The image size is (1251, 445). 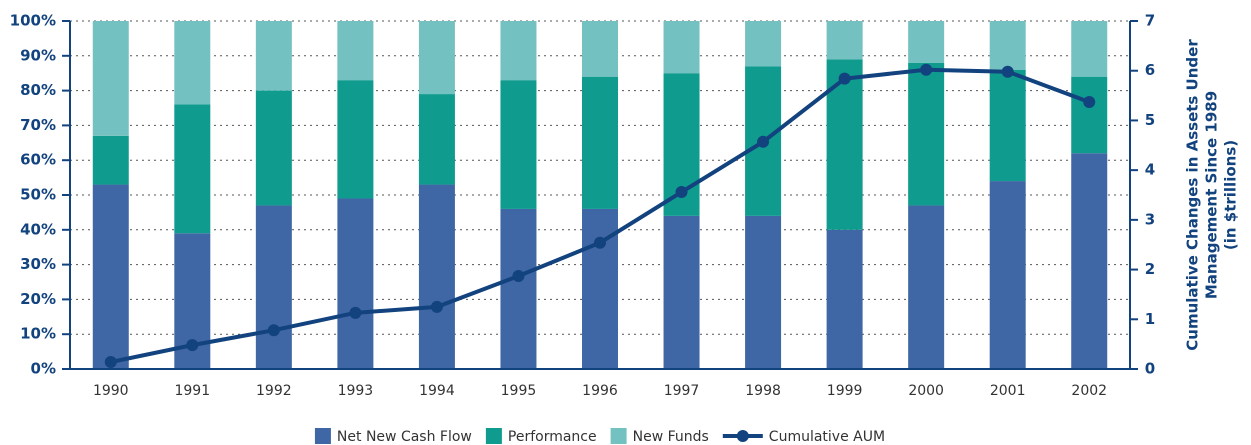 I want to click on y-tick-label: 60%, so click(x=38, y=160).